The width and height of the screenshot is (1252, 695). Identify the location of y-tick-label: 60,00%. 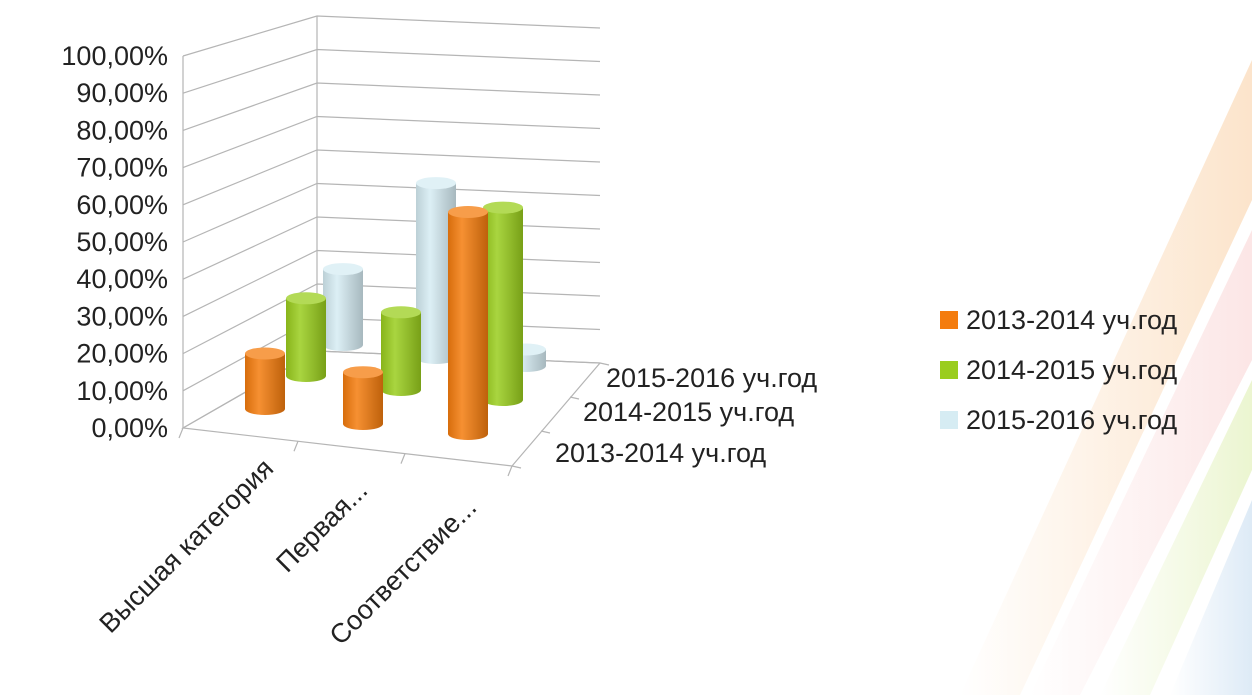
(122, 205).